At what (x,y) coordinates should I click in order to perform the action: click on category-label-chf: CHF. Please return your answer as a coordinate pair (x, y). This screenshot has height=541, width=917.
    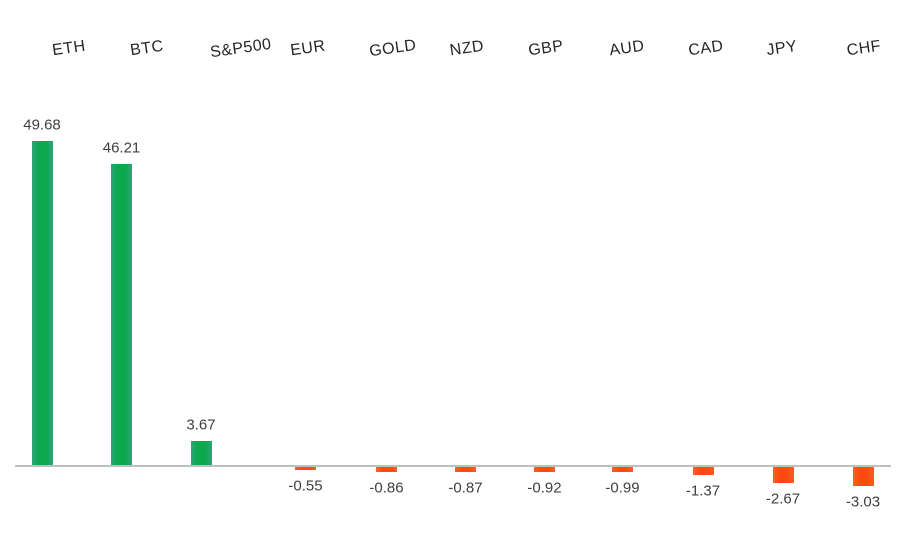
    Looking at the image, I should click on (864, 48).